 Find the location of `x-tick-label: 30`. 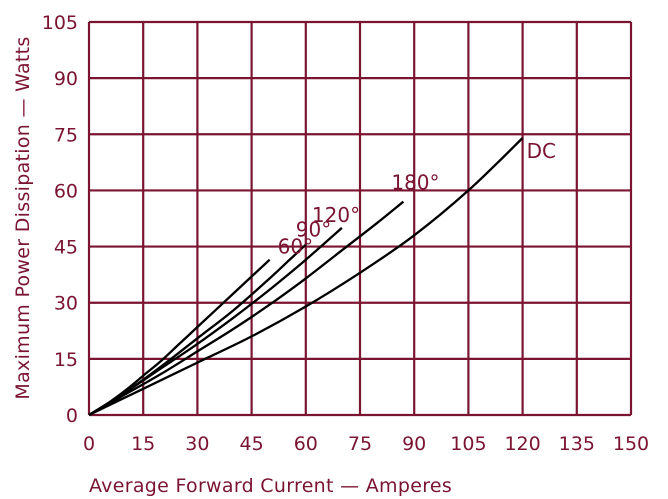

x-tick-label: 30 is located at coordinates (197, 444).